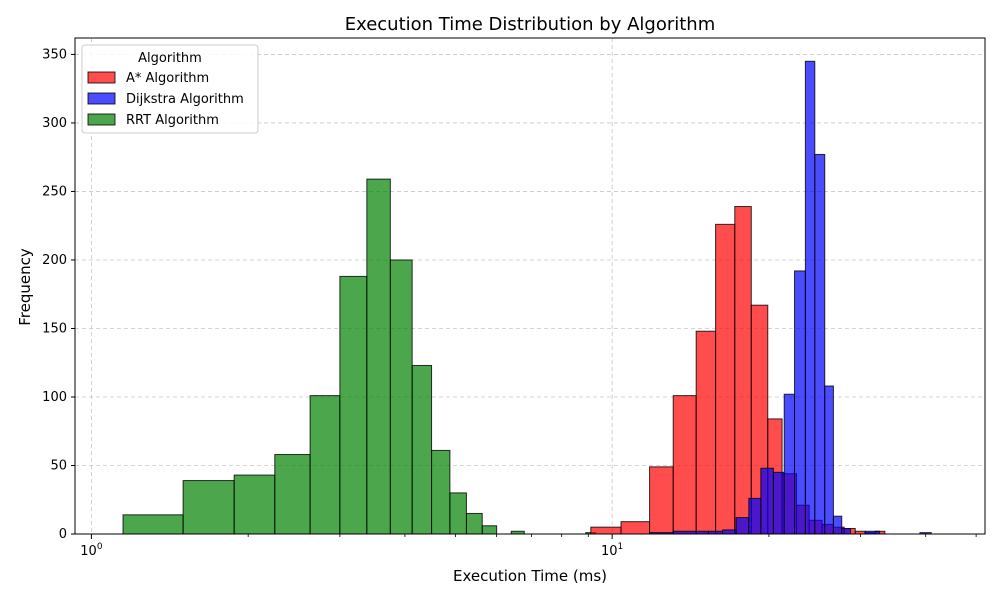 The image size is (1000, 600). I want to click on x-axis-label: Execution Time (ms), so click(530, 576).